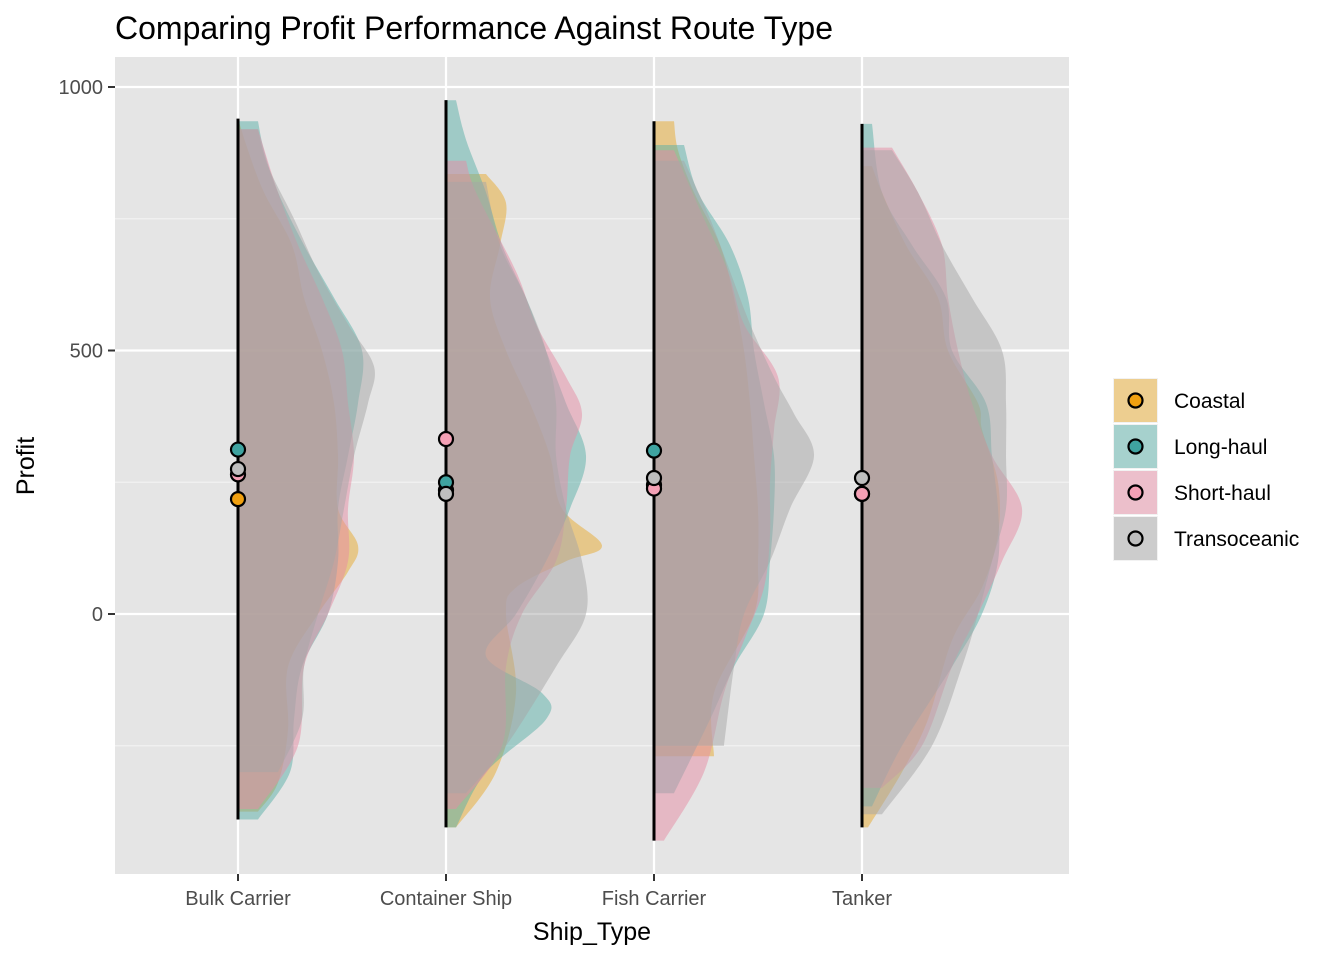 The image size is (1344, 960). What do you see at coordinates (1206, 469) in the screenshot?
I see `legend: Coastal Long-haul Short-haul Transoceanic` at bounding box center [1206, 469].